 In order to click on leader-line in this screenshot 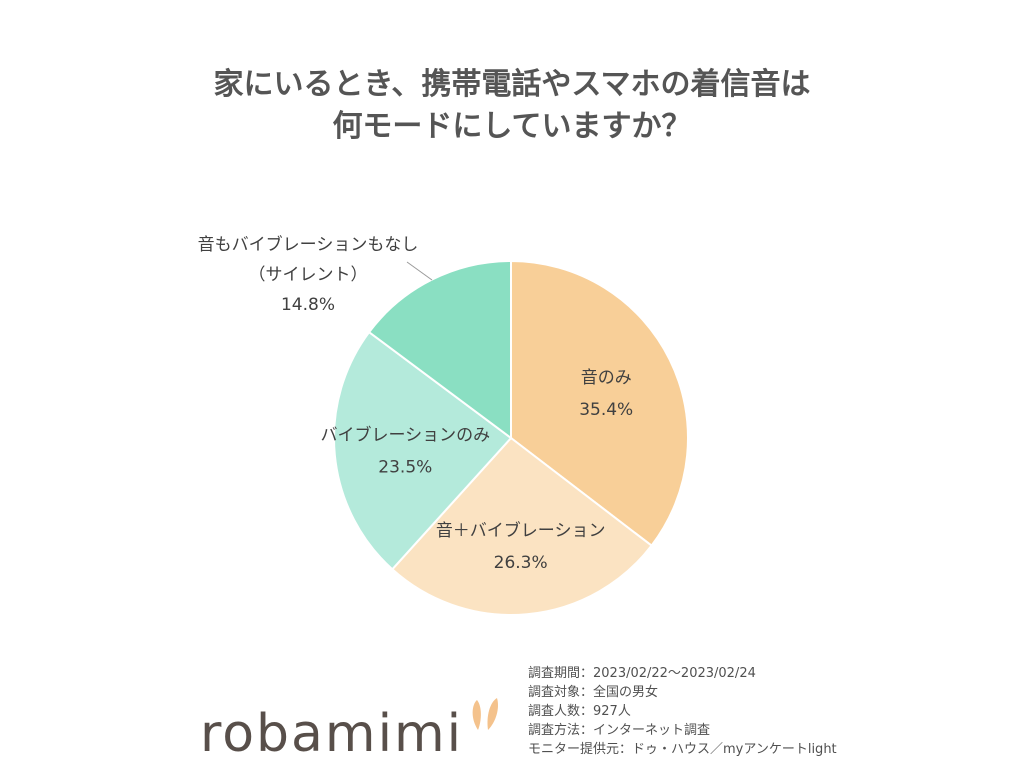, I will do `click(419, 271)`.